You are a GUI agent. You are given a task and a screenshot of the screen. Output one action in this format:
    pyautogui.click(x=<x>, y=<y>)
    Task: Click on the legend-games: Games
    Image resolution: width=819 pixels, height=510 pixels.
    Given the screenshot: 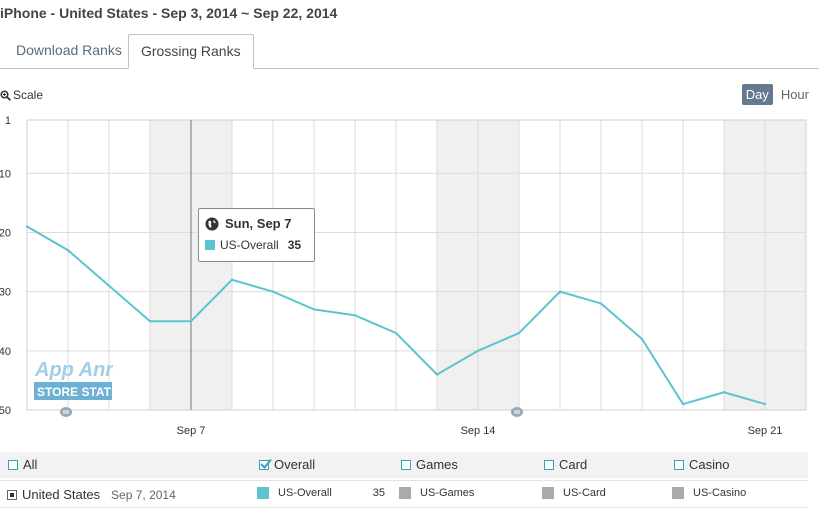 What is the action you would take?
    pyautogui.click(x=429, y=464)
    